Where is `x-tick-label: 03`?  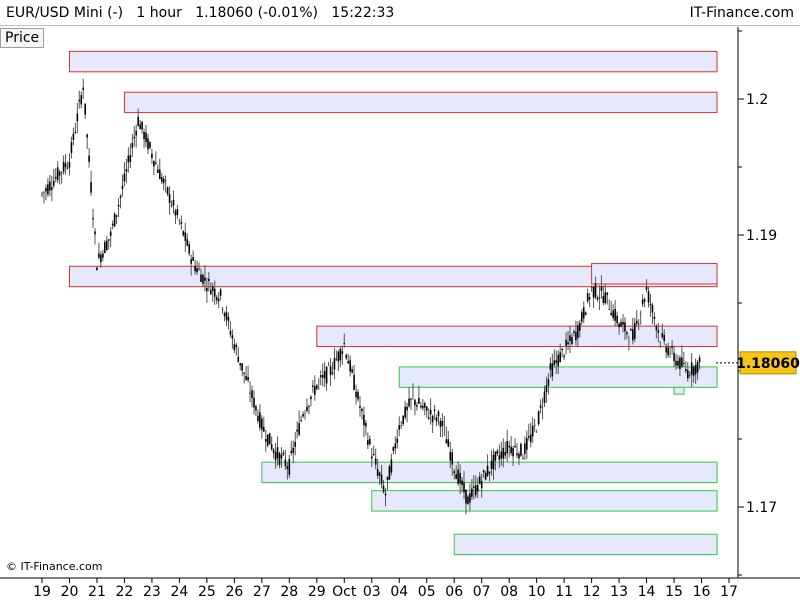
x-tick-label: 03 is located at coordinates (372, 592).